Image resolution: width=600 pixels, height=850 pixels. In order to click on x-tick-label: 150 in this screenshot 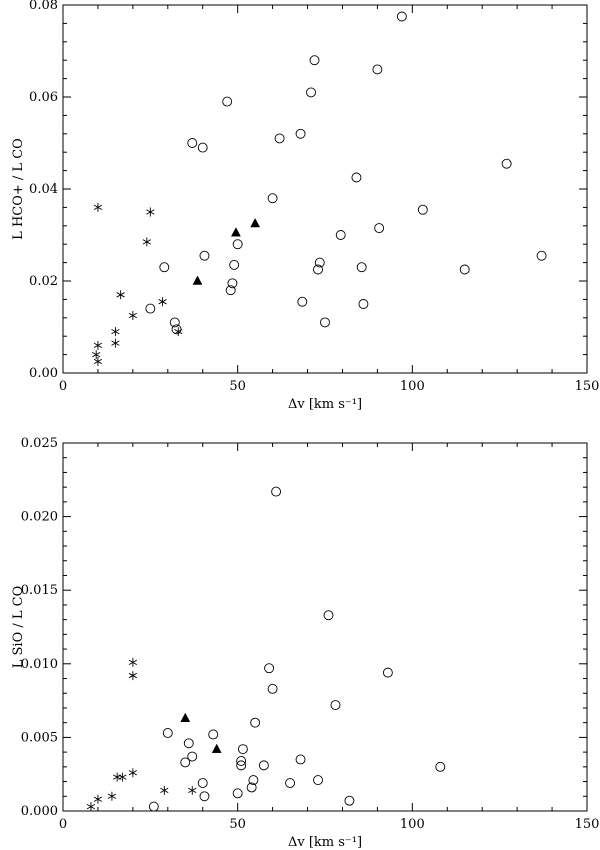, I will do `click(587, 824)`.